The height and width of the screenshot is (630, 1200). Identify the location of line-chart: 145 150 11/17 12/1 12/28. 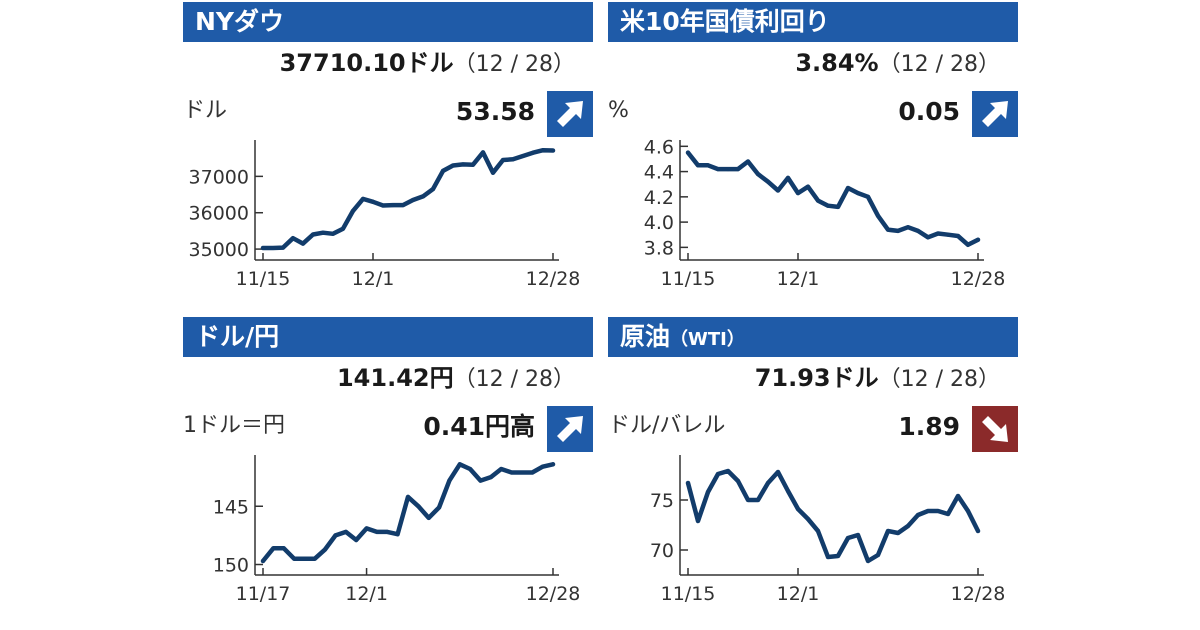
(396, 530).